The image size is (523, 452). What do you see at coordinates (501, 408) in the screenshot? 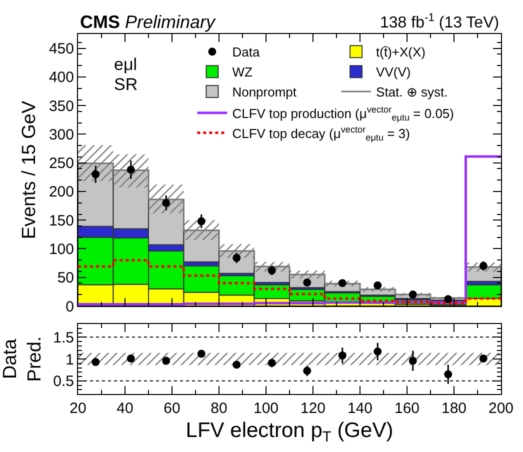
I see `x-tick-label: 200` at bounding box center [501, 408].